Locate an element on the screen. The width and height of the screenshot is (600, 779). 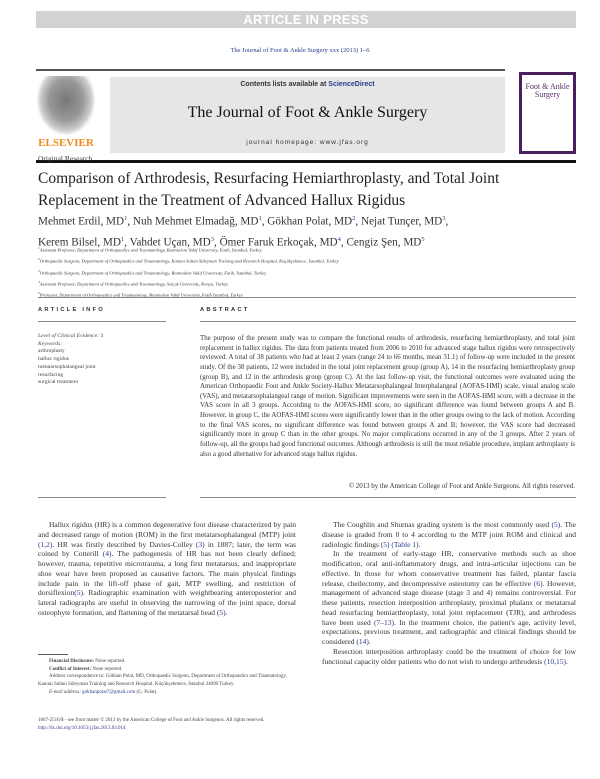
affiliation-number: 3 is located at coordinates (39, 270).